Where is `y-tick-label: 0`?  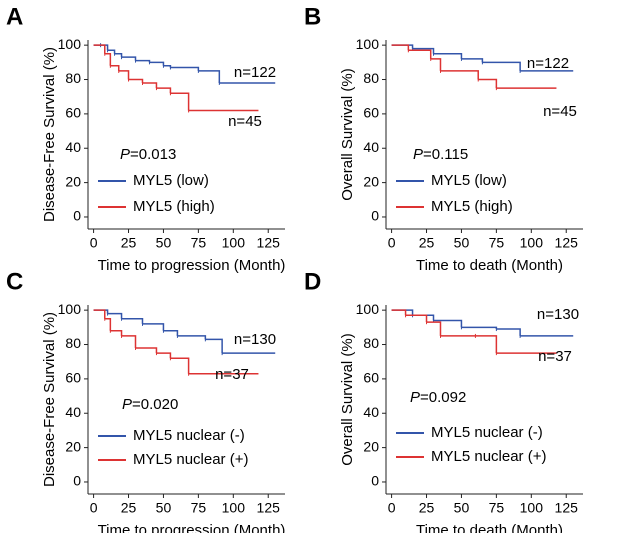 y-tick-label: 0 is located at coordinates (77, 216).